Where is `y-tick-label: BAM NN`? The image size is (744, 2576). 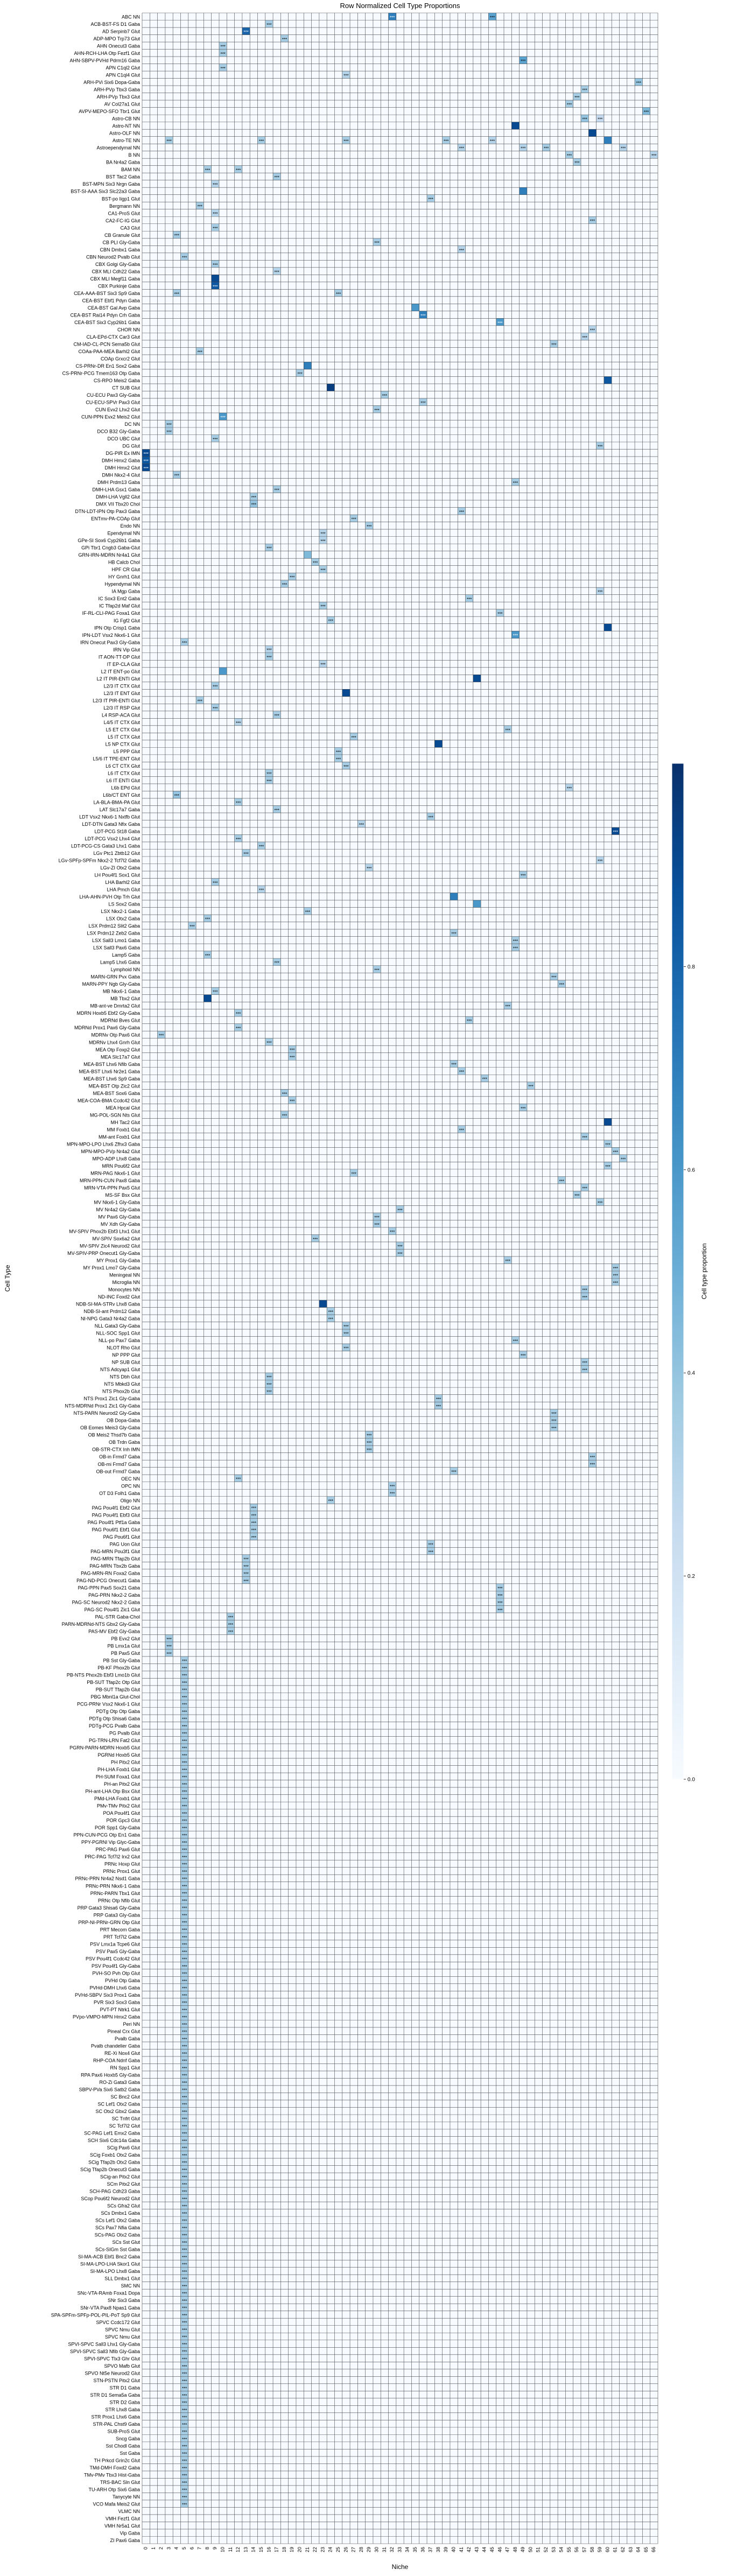
y-tick-label: BAM NN is located at coordinates (130, 169).